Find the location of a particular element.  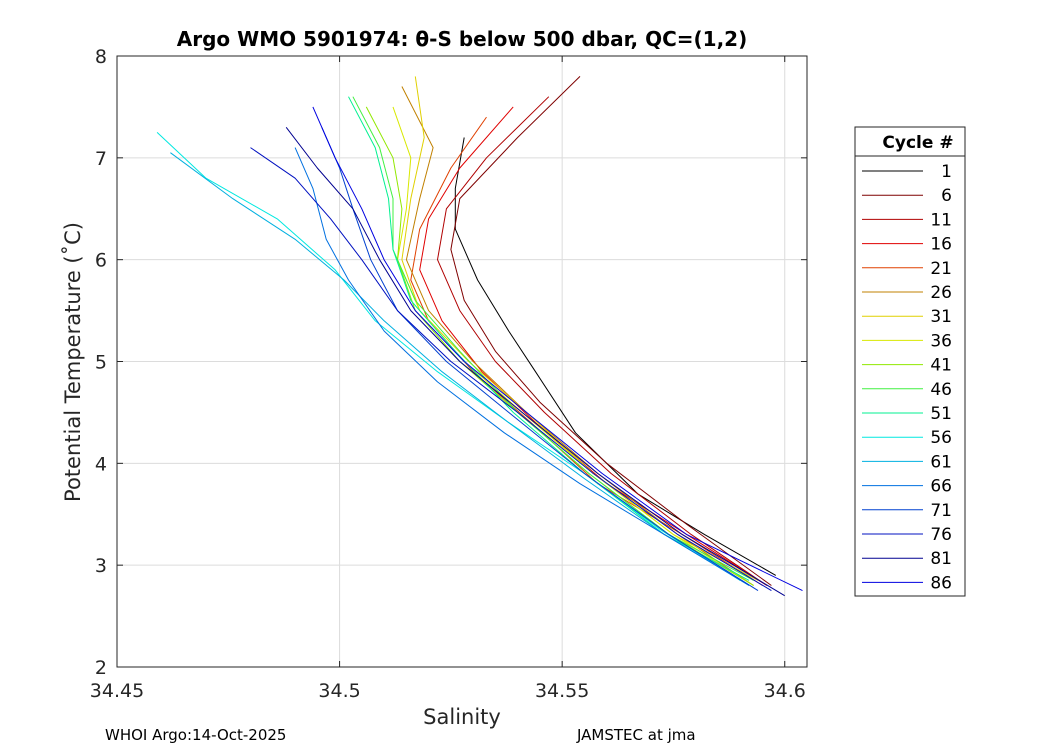

legend-entry-label: 11 is located at coordinates (941, 220).